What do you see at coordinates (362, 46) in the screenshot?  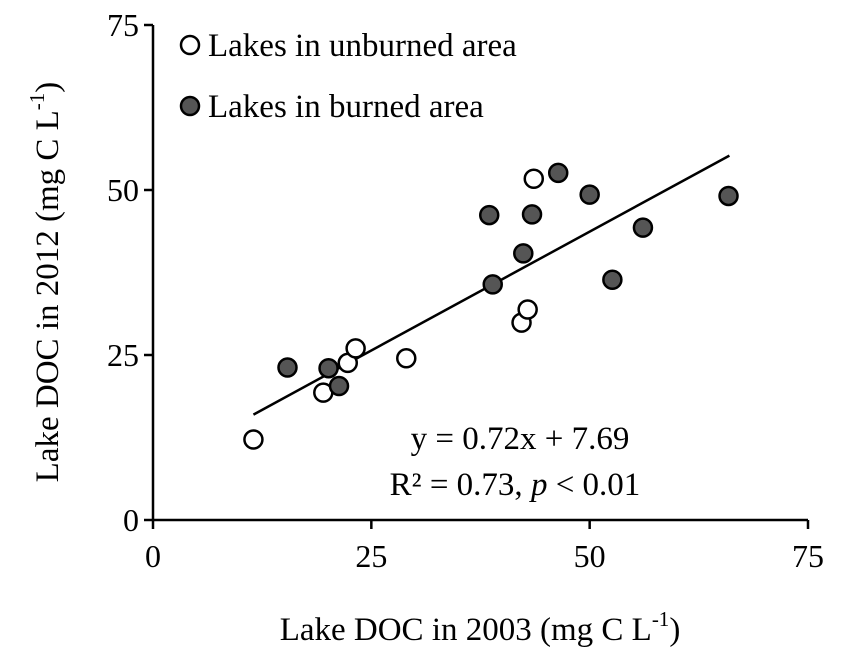 I see `legend-label-unburned: Lakes in unburned area` at bounding box center [362, 46].